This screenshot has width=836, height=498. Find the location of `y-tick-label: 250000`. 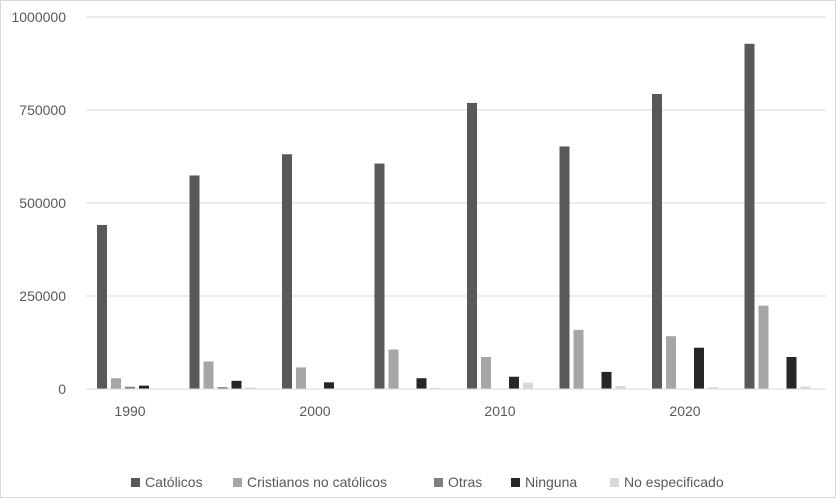

y-tick-label: 250000 is located at coordinates (42, 296).